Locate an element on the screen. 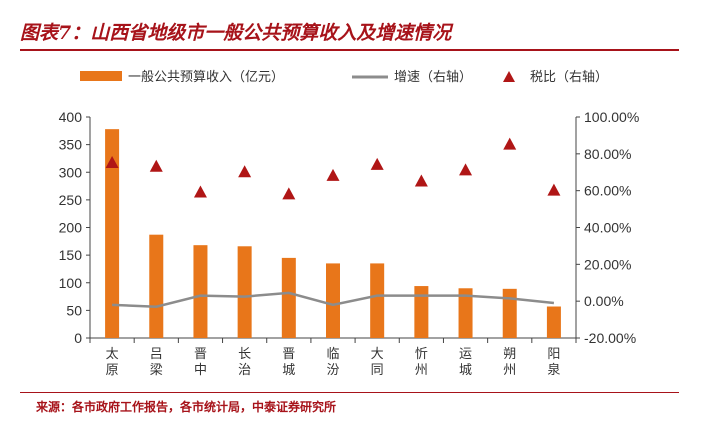  bar-朔州 is located at coordinates (509, 313).